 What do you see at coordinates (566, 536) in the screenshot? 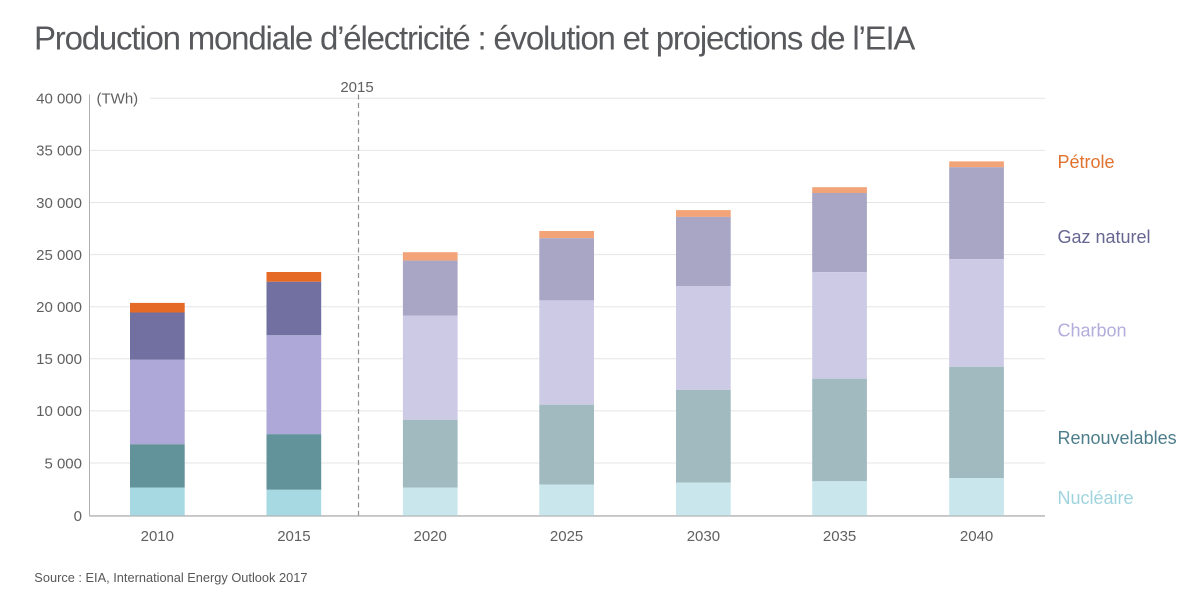
I see `svg-text: 2025` at bounding box center [566, 536].